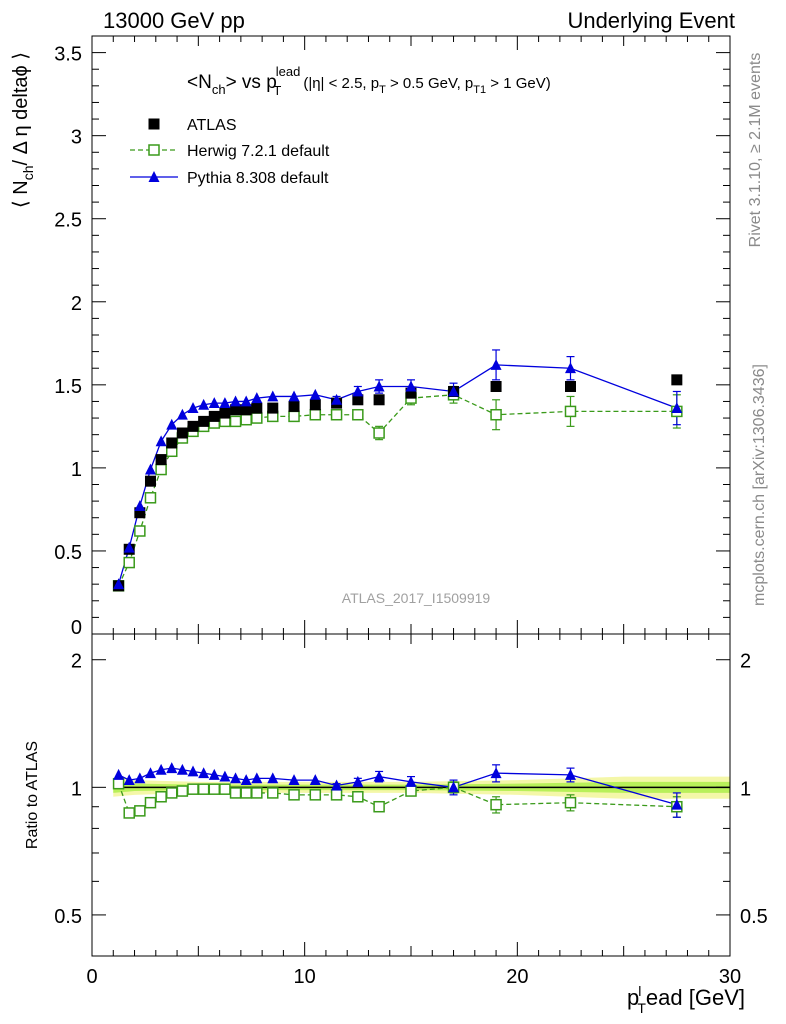 This screenshot has height=1024, width=786. Describe the element at coordinates (68, 553) in the screenshot. I see `main-y-tick-label: 0.5` at that location.